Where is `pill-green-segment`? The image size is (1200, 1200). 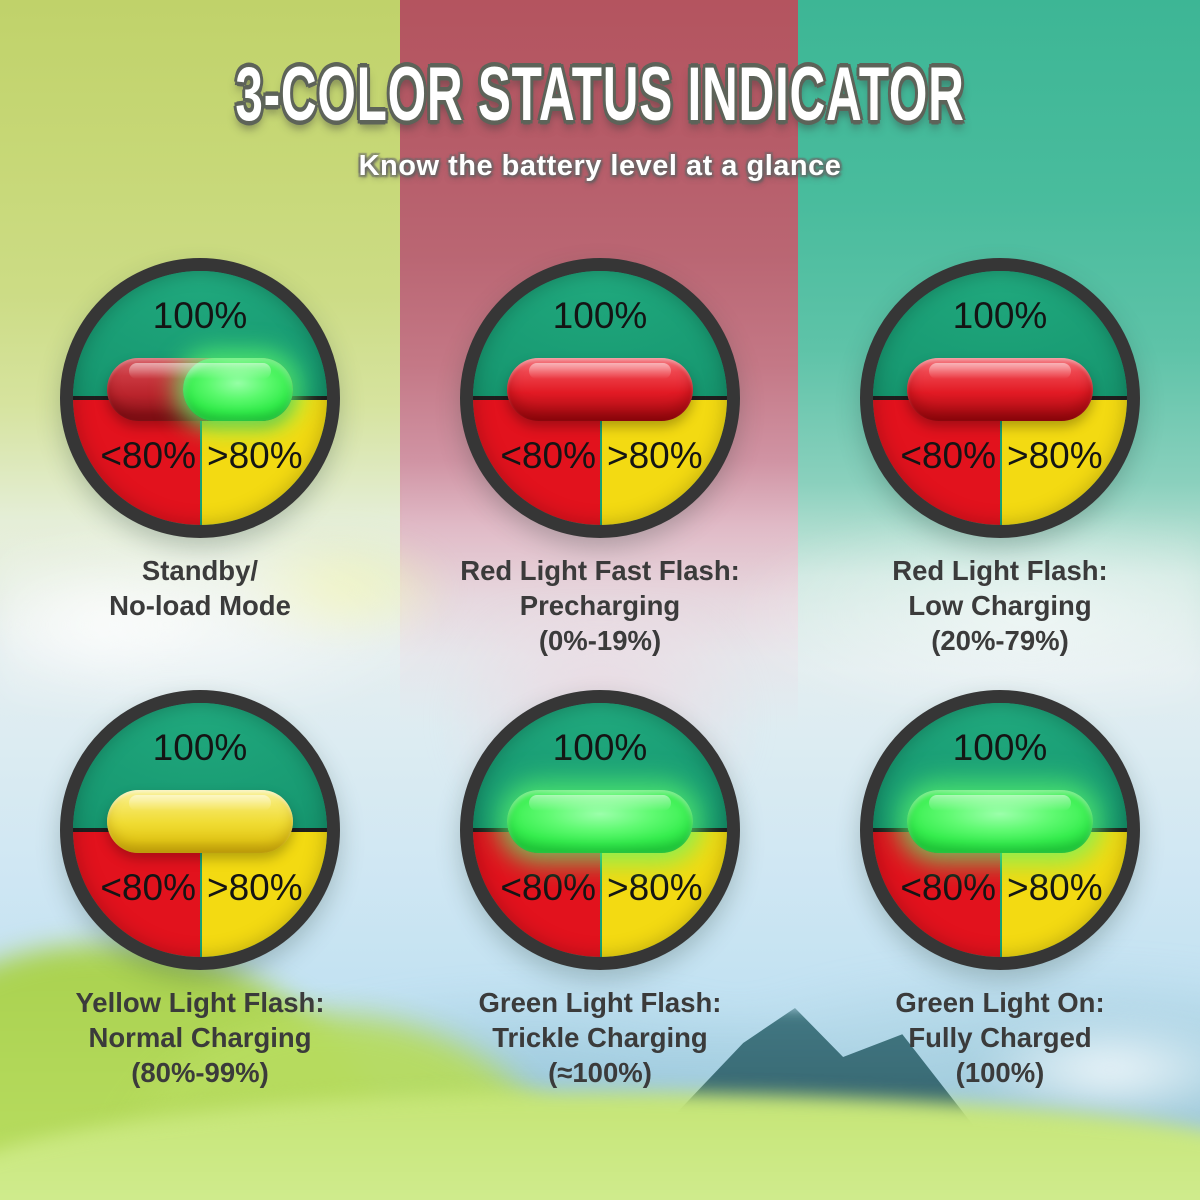 pill-green-segment is located at coordinates (238, 389).